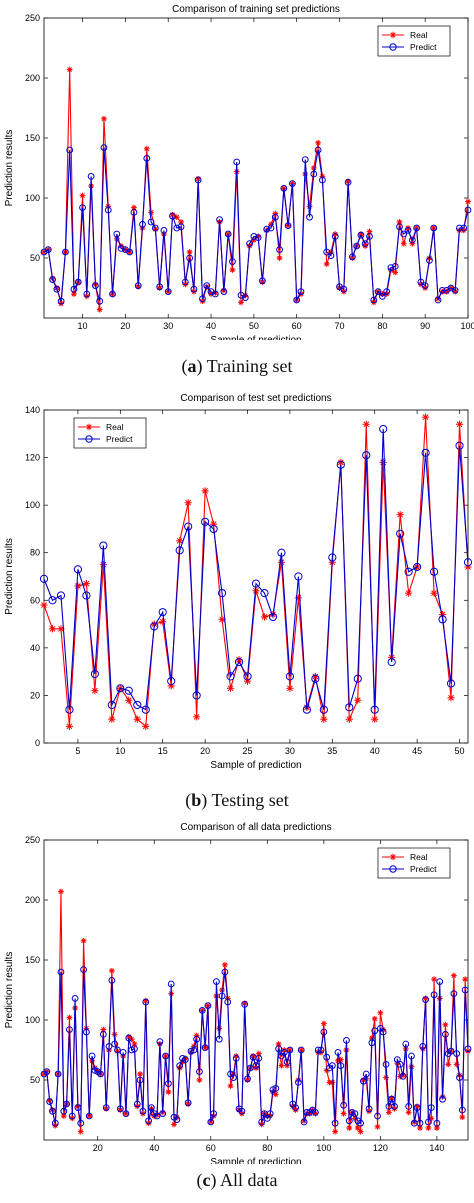 The height and width of the screenshot is (1203, 474). What do you see at coordinates (35, 695) in the screenshot?
I see `y-tick-label: 20` at bounding box center [35, 695].